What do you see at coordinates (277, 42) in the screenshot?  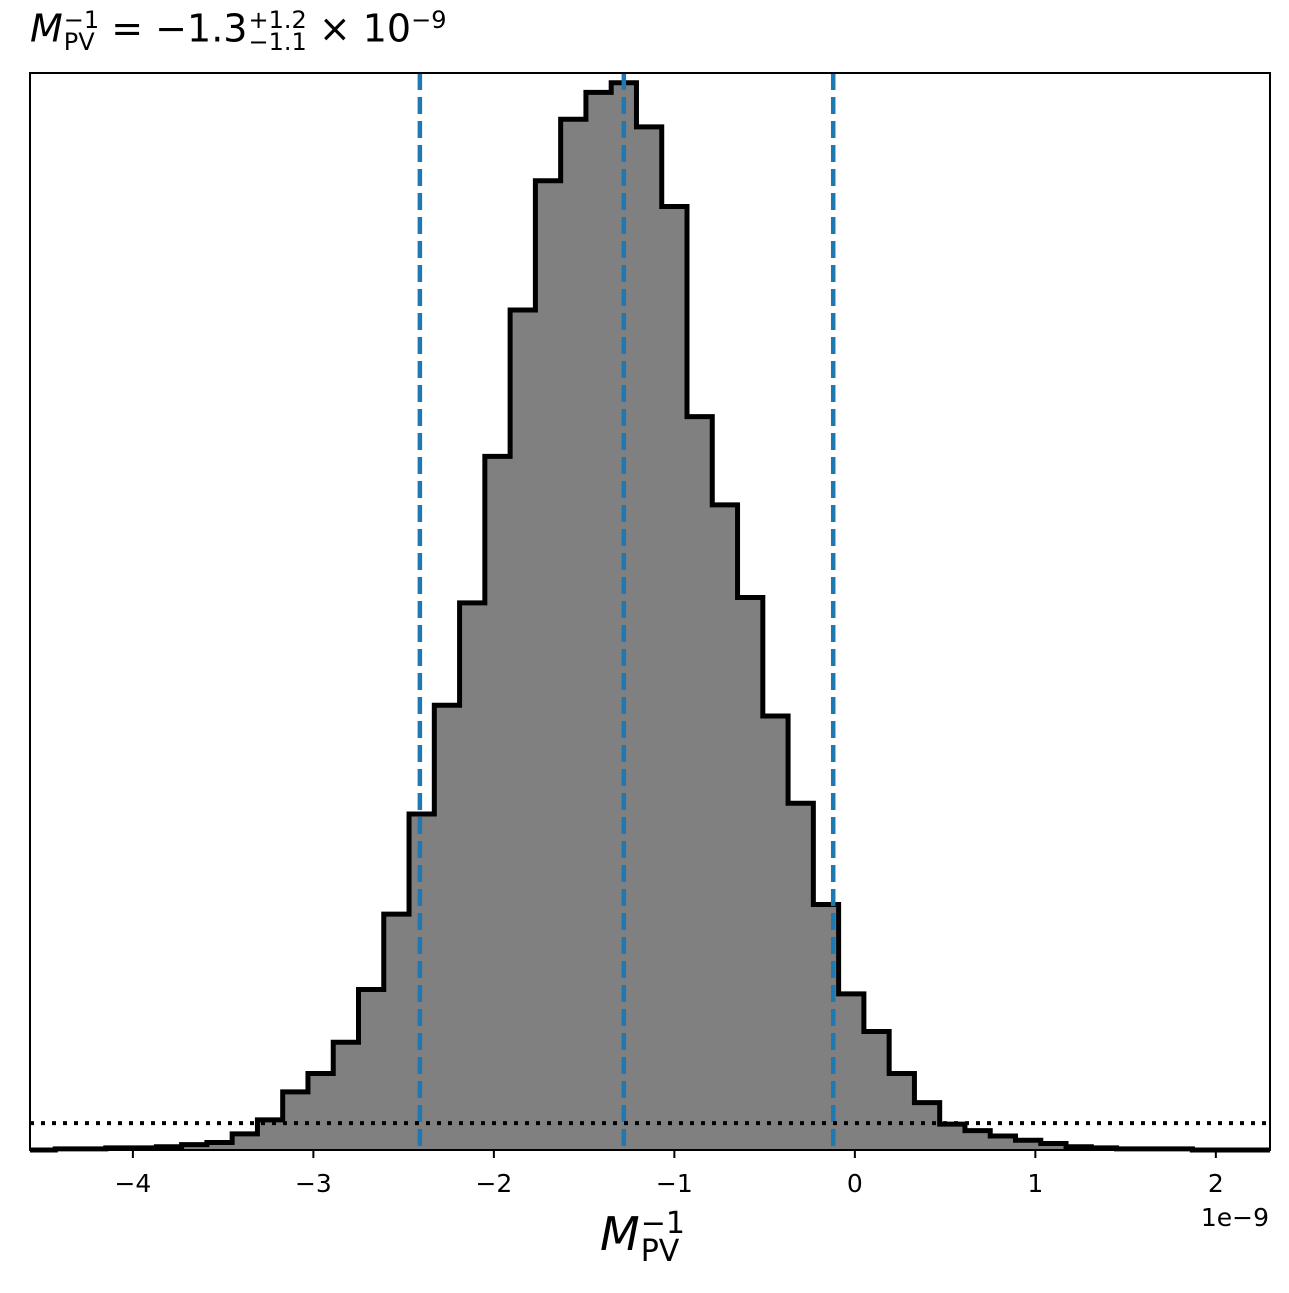 I see `title-error-minus: −1.1` at bounding box center [277, 42].